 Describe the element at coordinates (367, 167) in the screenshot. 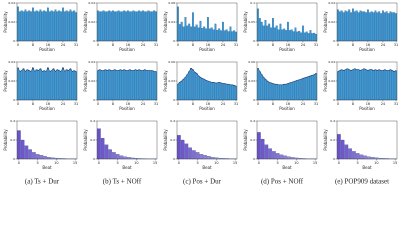

I see `x-axis-label: Beat` at that location.